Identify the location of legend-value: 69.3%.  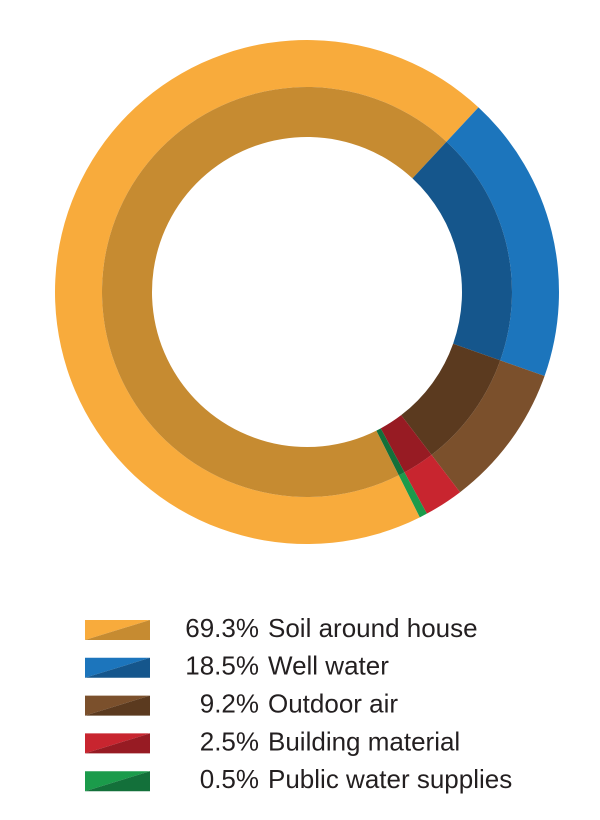
(222, 628).